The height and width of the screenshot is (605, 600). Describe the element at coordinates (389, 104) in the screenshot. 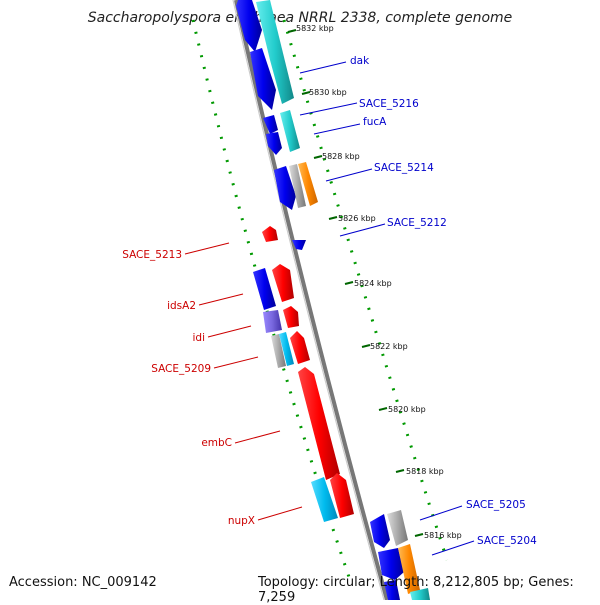

I see `gene-label: SACE_5216` at that location.